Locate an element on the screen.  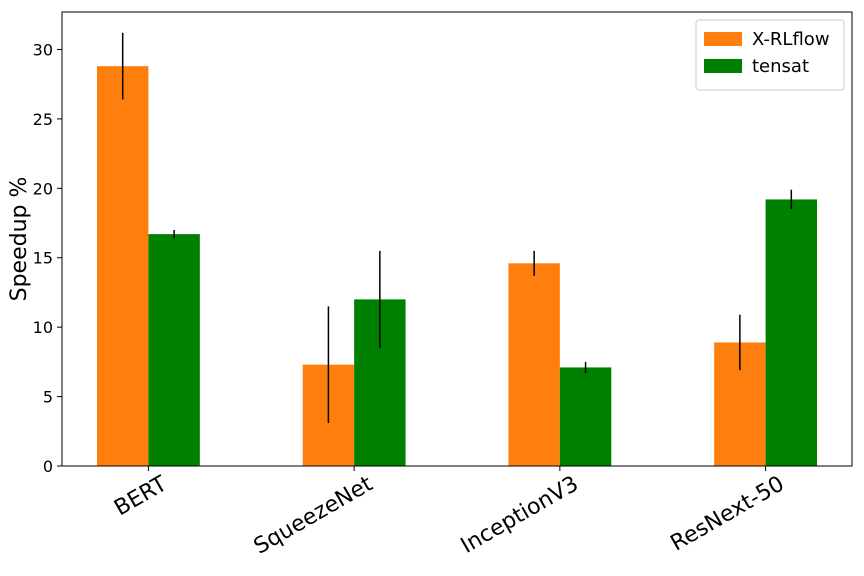
y-tick-label: 15 is located at coordinates (43, 258).